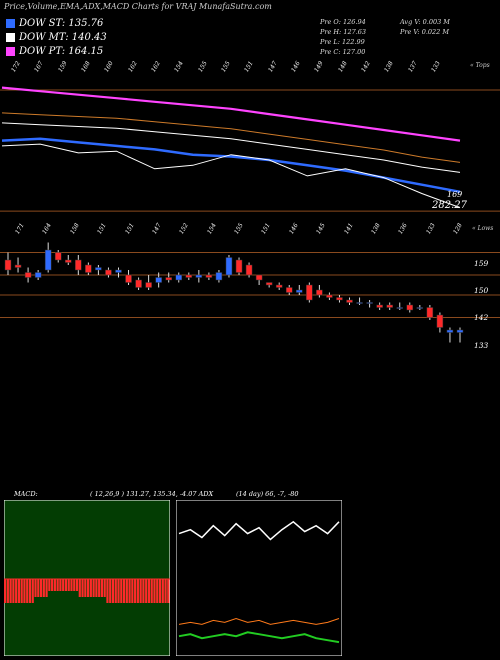 Image resolution: width=500 pixels, height=660 pixels. Describe the element at coordinates (375, 229) in the screenshot. I see `mid-tick-13: 138` at that location.